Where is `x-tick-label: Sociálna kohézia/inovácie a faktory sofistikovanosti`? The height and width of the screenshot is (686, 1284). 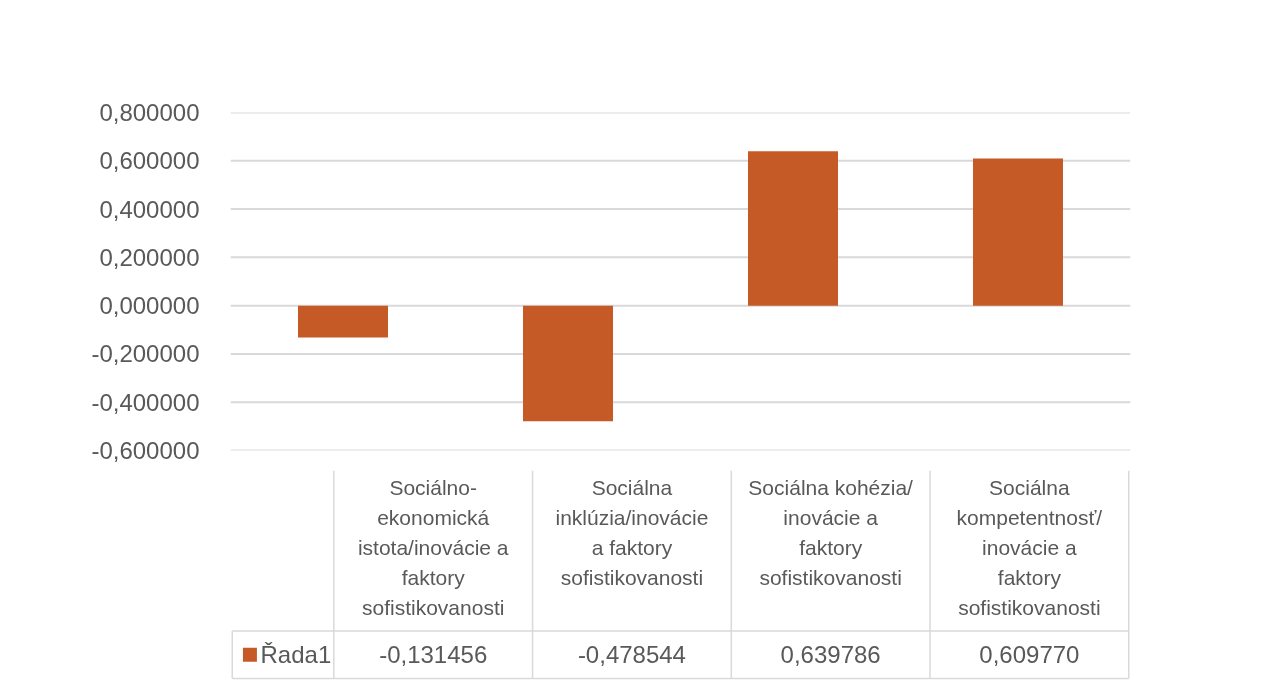
x-tick-label: Sociálna kohézia/inovácie a faktory sofistikovanosti is located at coordinates (831, 533).